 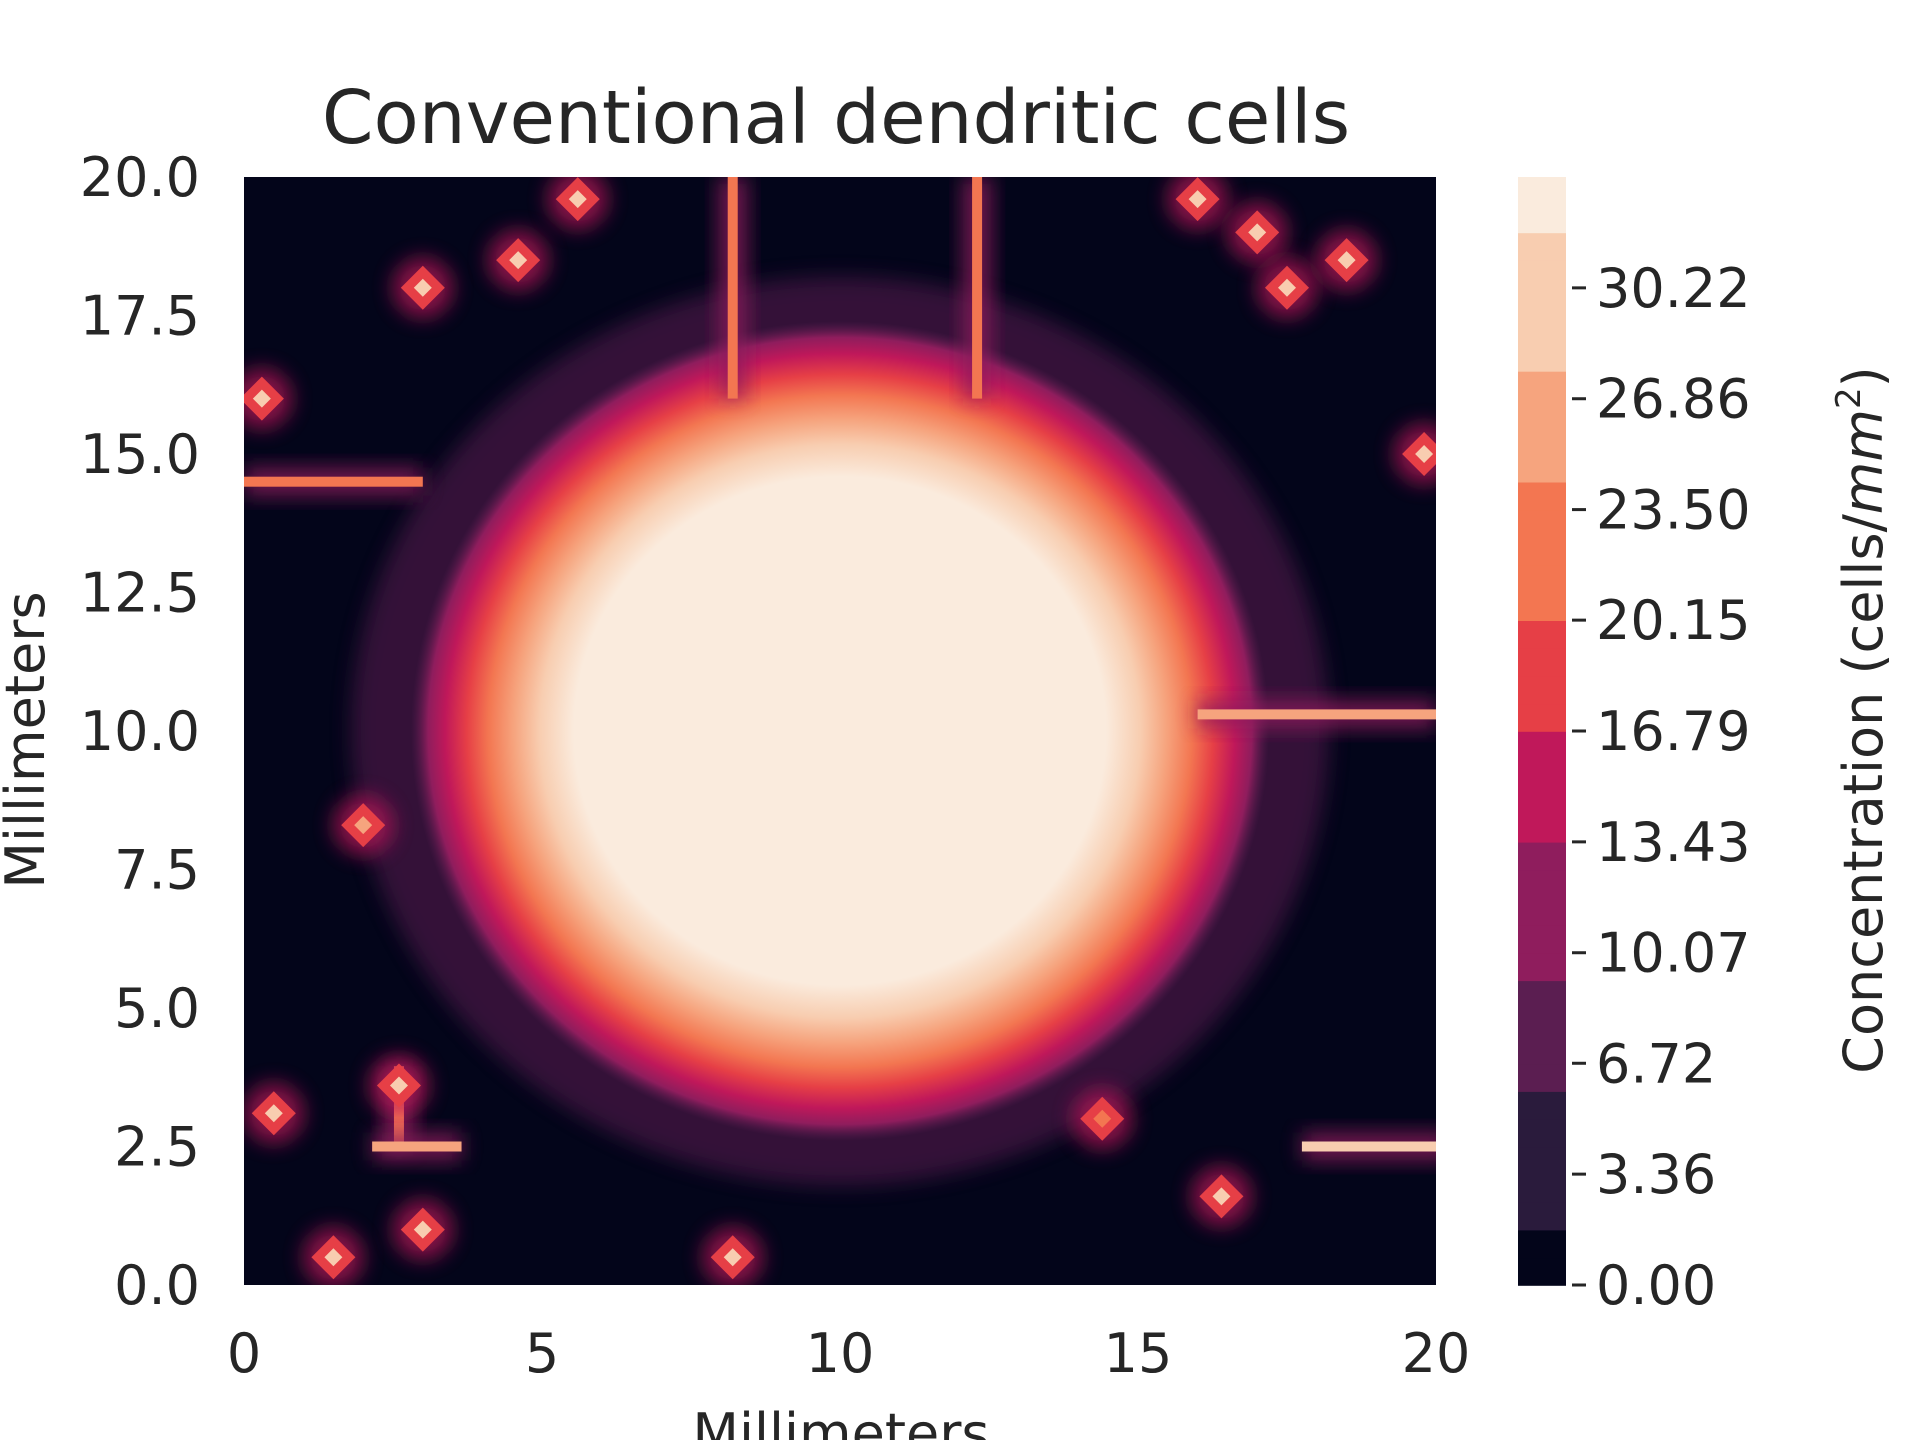 What do you see at coordinates (1656, 1174) in the screenshot?
I see `colorbar-tick-label: 3.36` at bounding box center [1656, 1174].